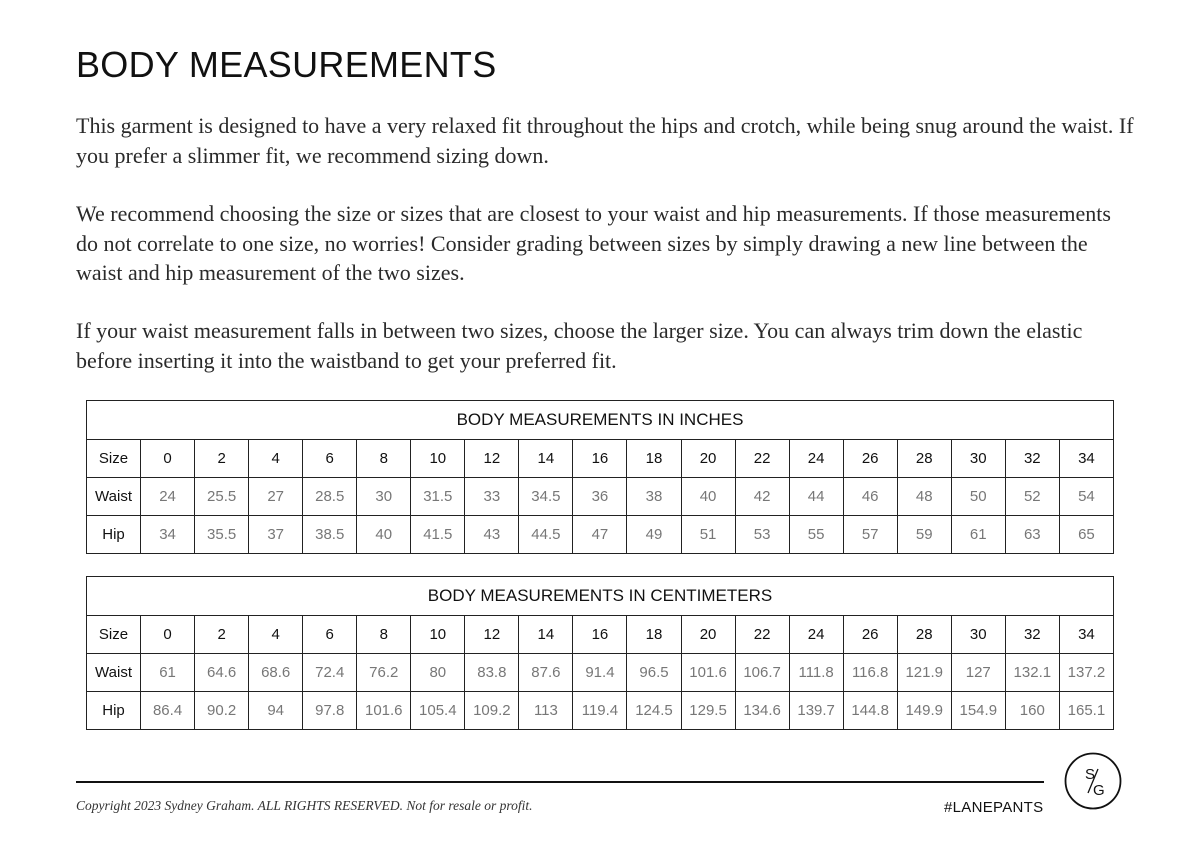 The width and height of the screenshot is (1200, 851). I want to click on measurement-cell: 154.9, so click(978, 710).